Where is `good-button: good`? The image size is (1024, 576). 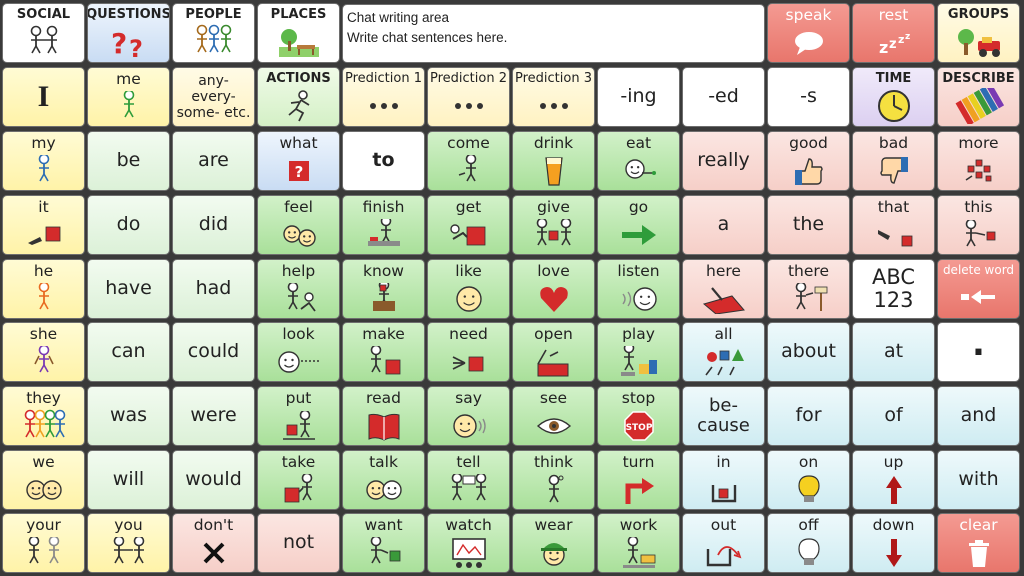
good-button: good is located at coordinates (808, 161).